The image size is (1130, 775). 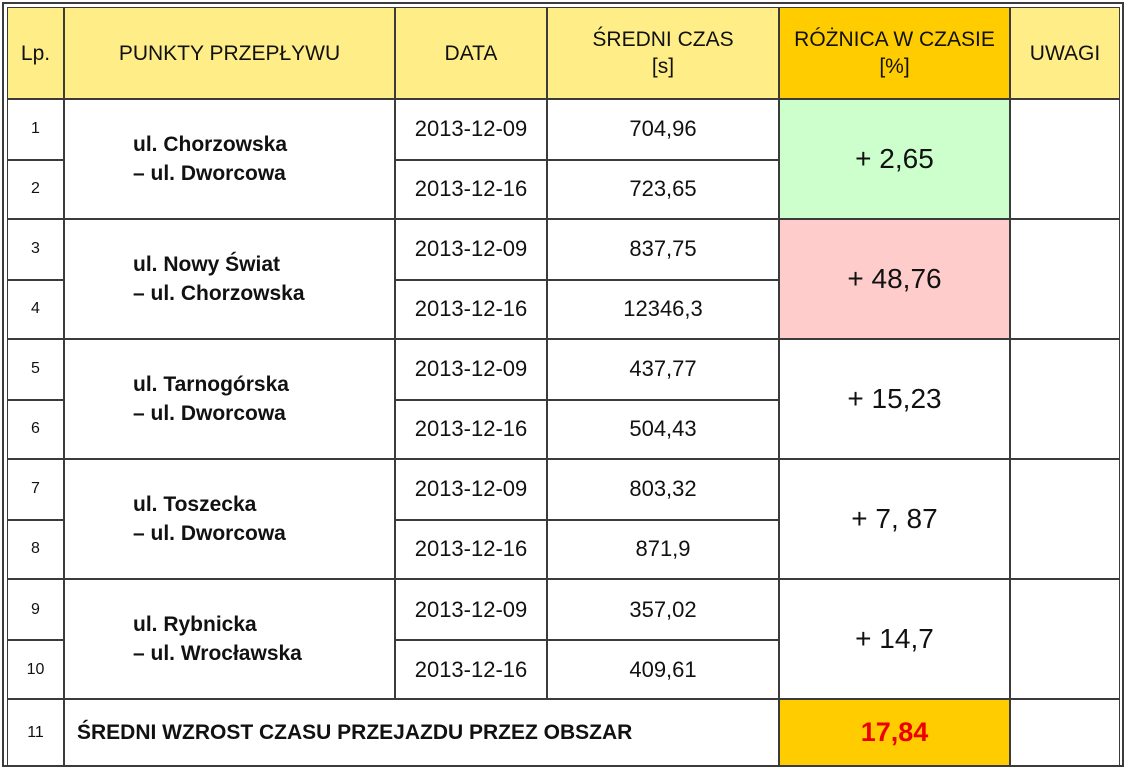 What do you see at coordinates (1065, 53) in the screenshot?
I see `header-notes: UWAGI` at bounding box center [1065, 53].